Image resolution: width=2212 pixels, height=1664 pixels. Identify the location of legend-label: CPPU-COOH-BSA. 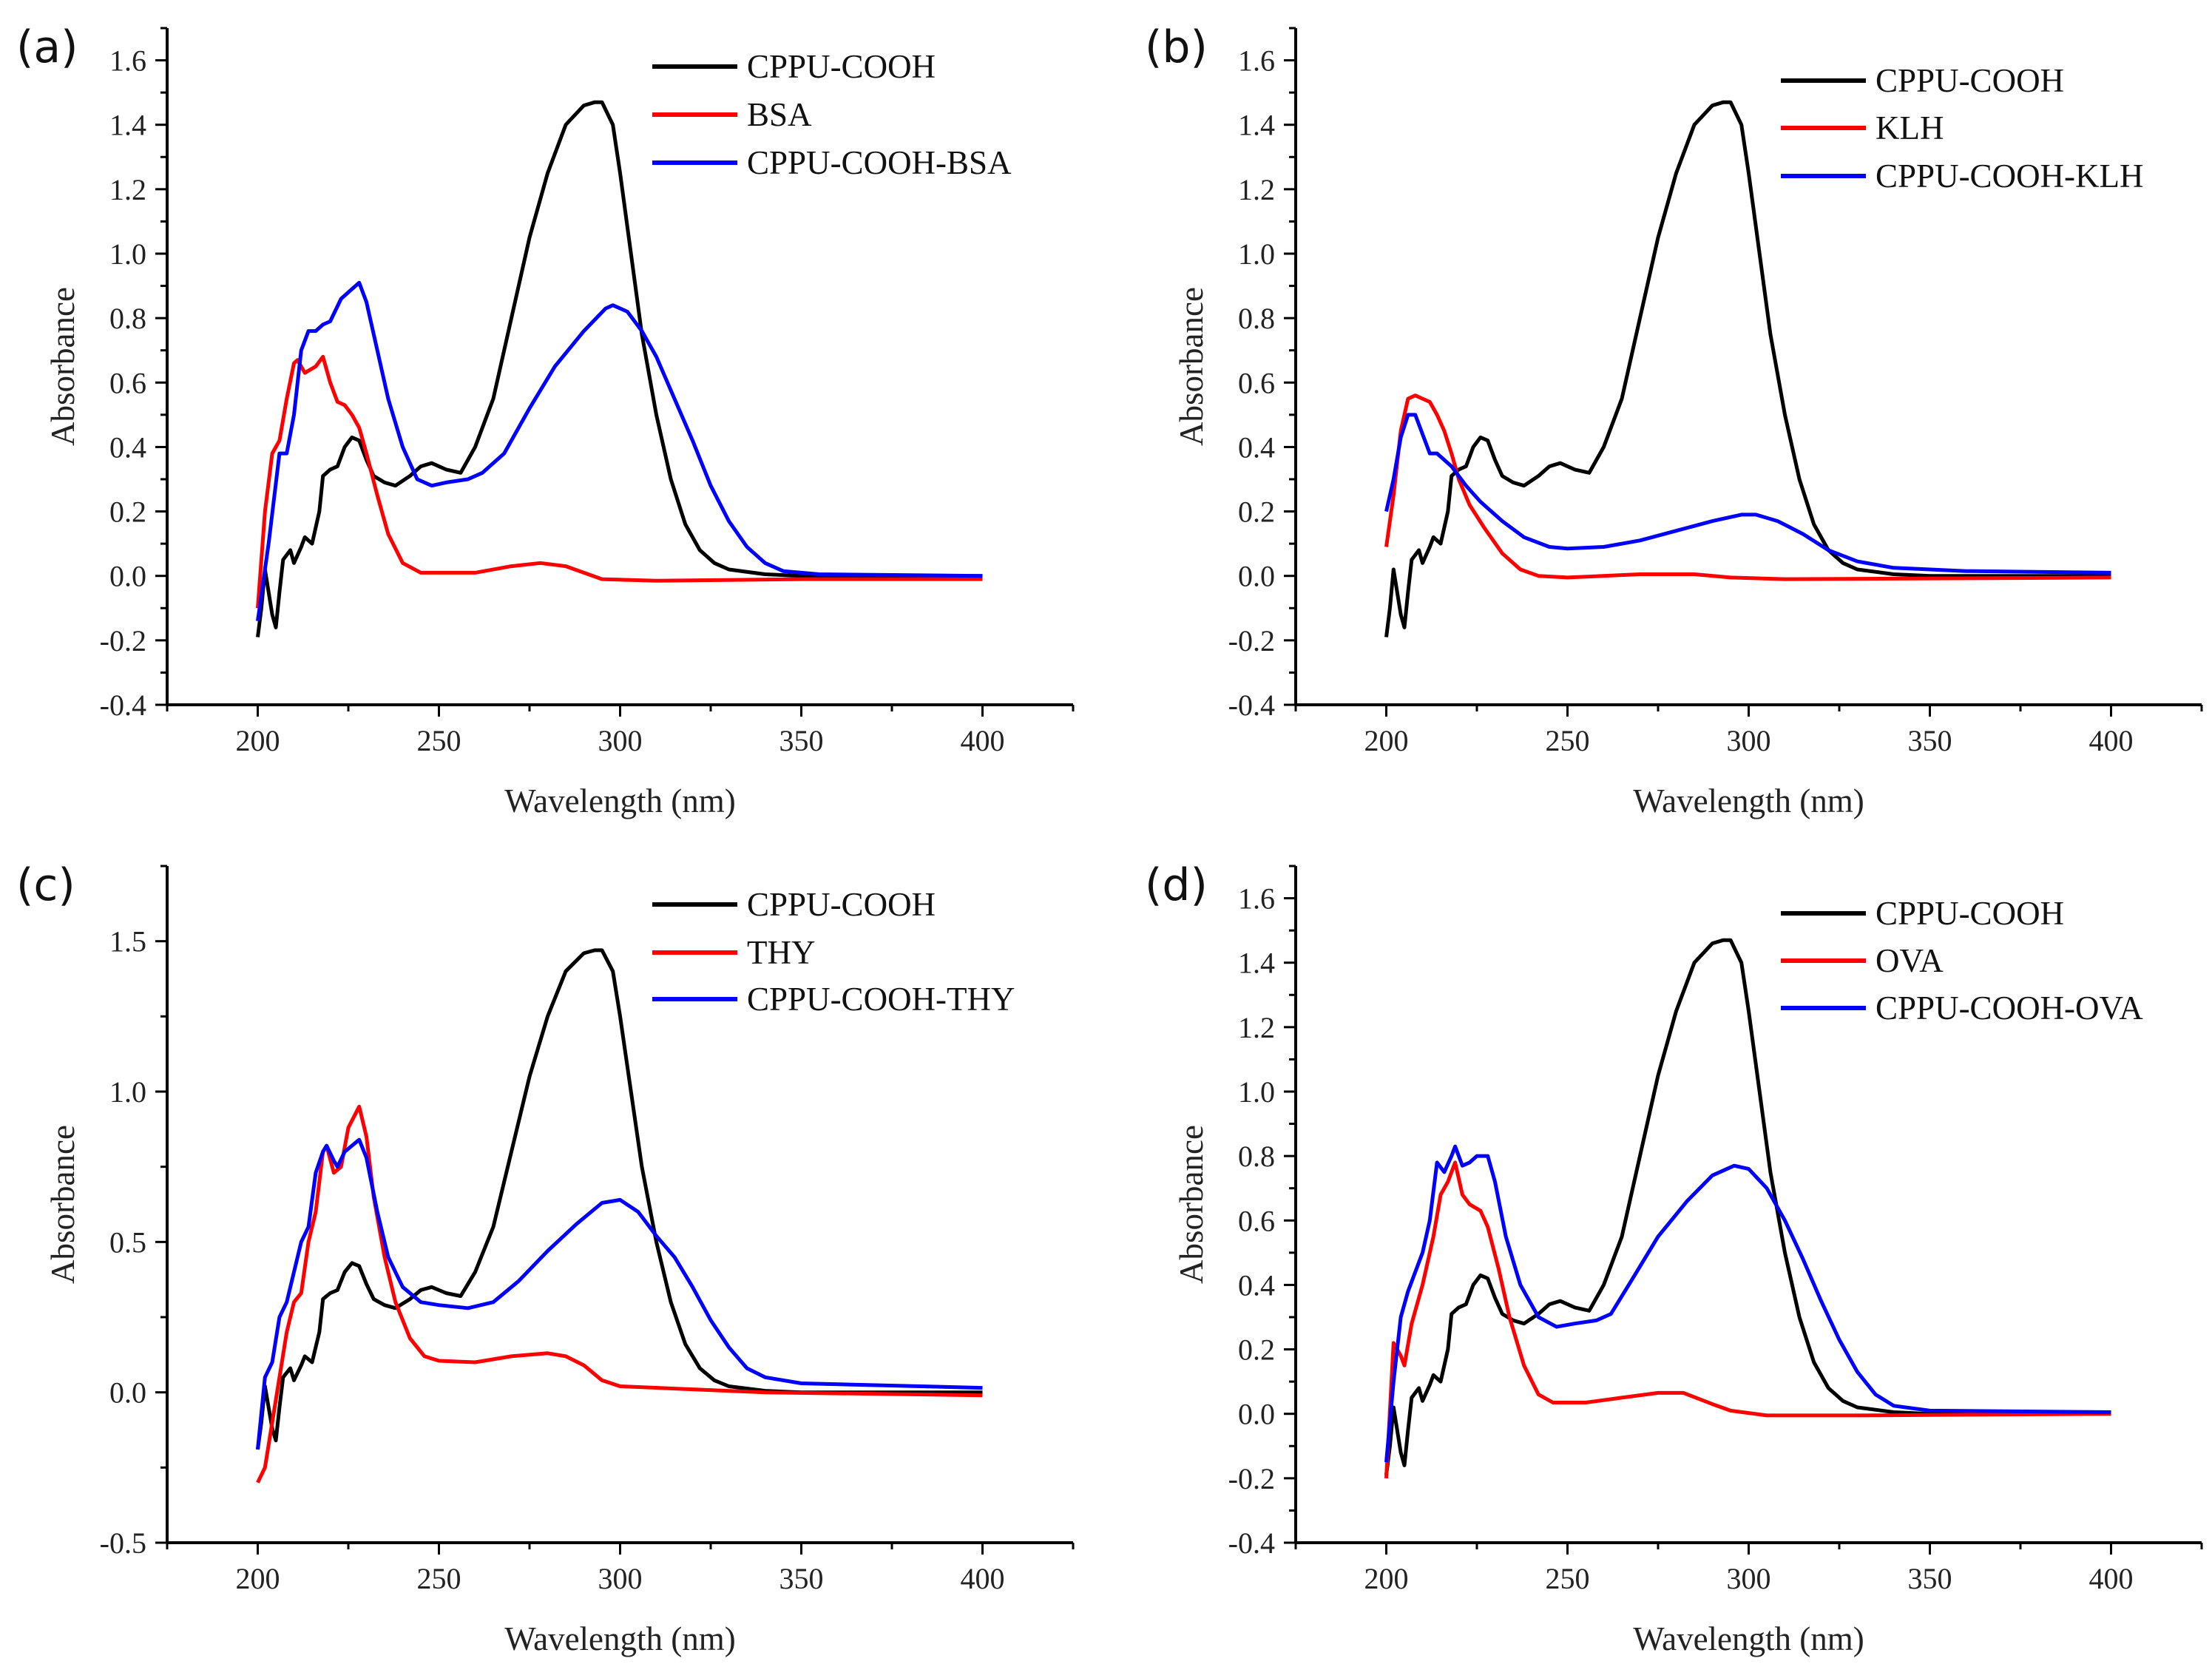
(879, 162).